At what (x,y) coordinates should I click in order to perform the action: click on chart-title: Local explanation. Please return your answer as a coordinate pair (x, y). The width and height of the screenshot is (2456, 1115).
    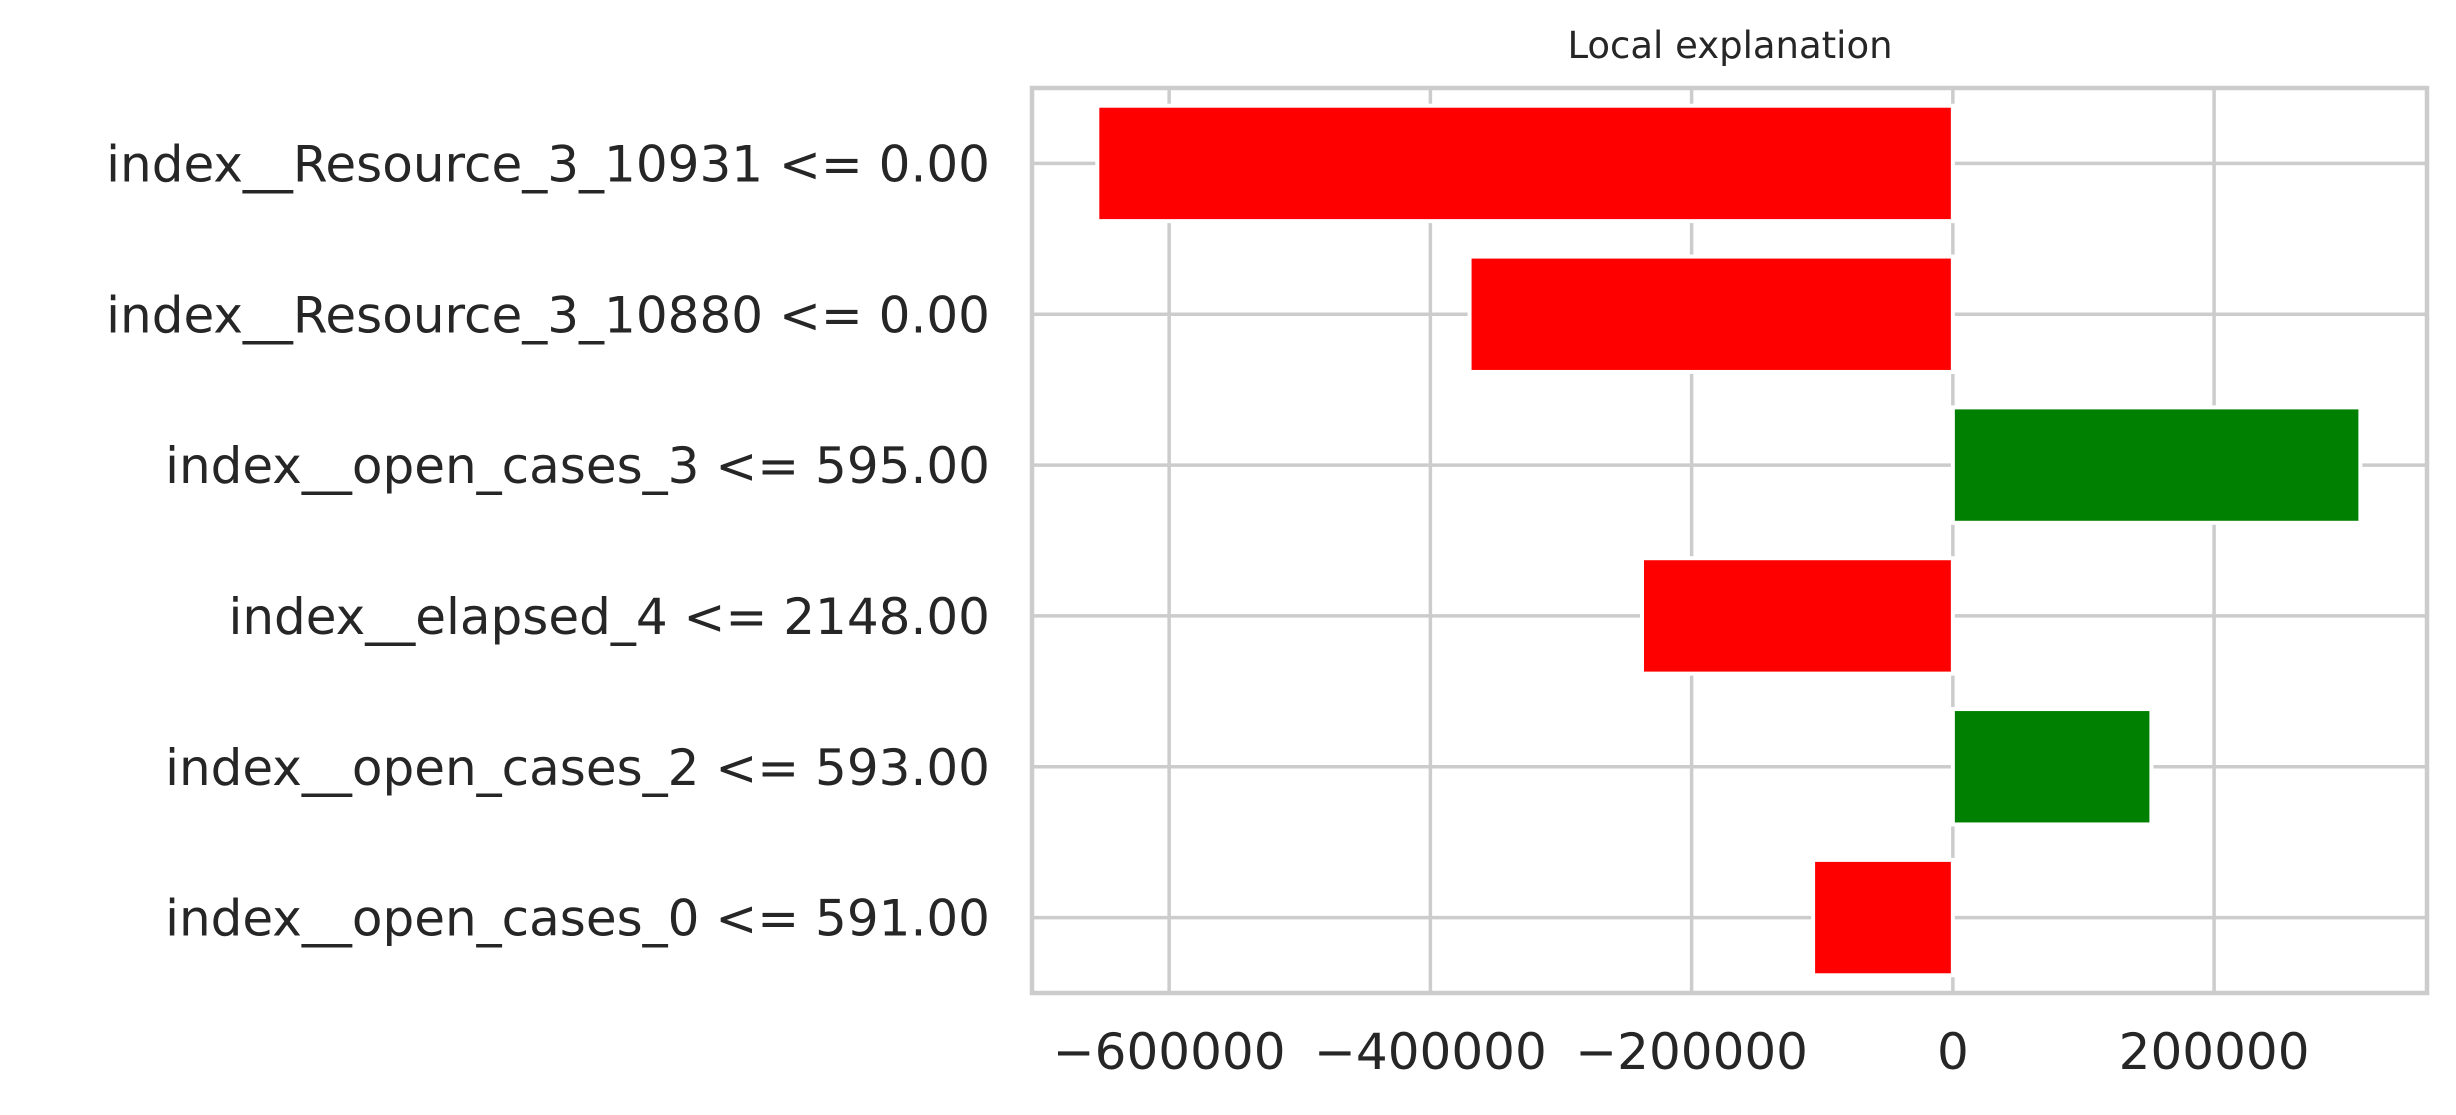
    Looking at the image, I should click on (1729, 45).